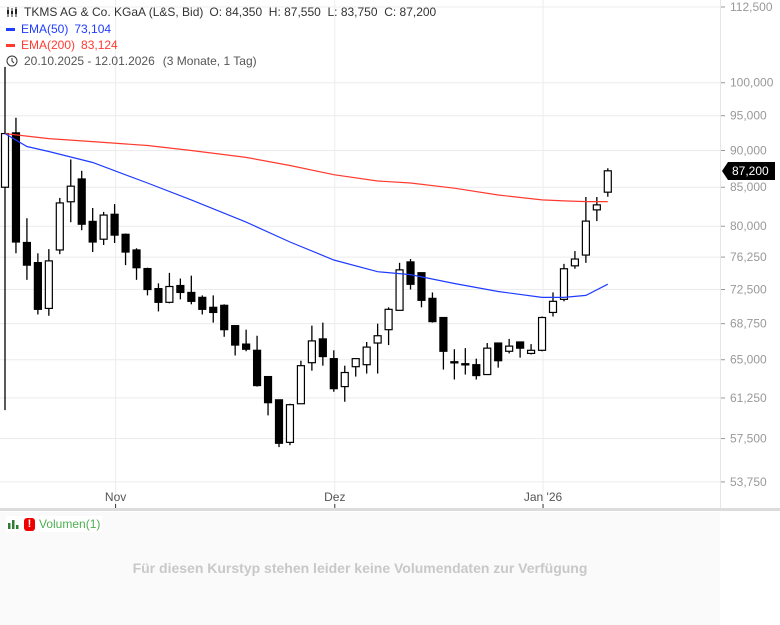 The image size is (780, 625). What do you see at coordinates (93, 29) in the screenshot?
I see `ema50-value: 73,104` at bounding box center [93, 29].